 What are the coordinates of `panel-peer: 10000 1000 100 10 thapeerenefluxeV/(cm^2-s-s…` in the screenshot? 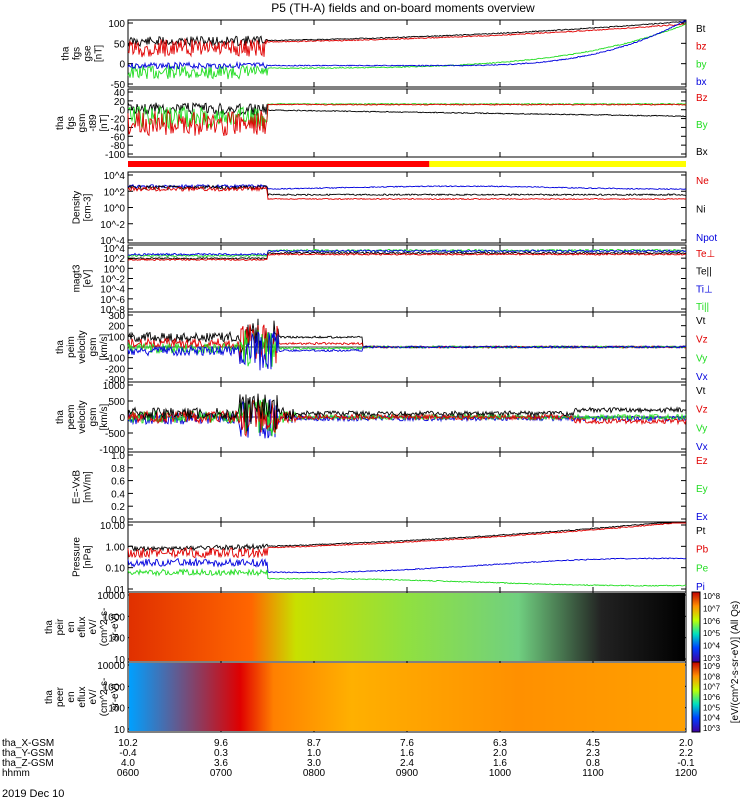 It's located at (365, 698).